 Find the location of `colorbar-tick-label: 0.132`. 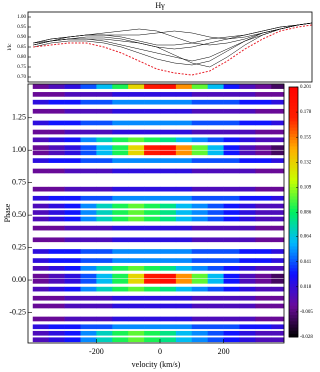

colorbar-tick-label: 0.132 is located at coordinates (306, 162).